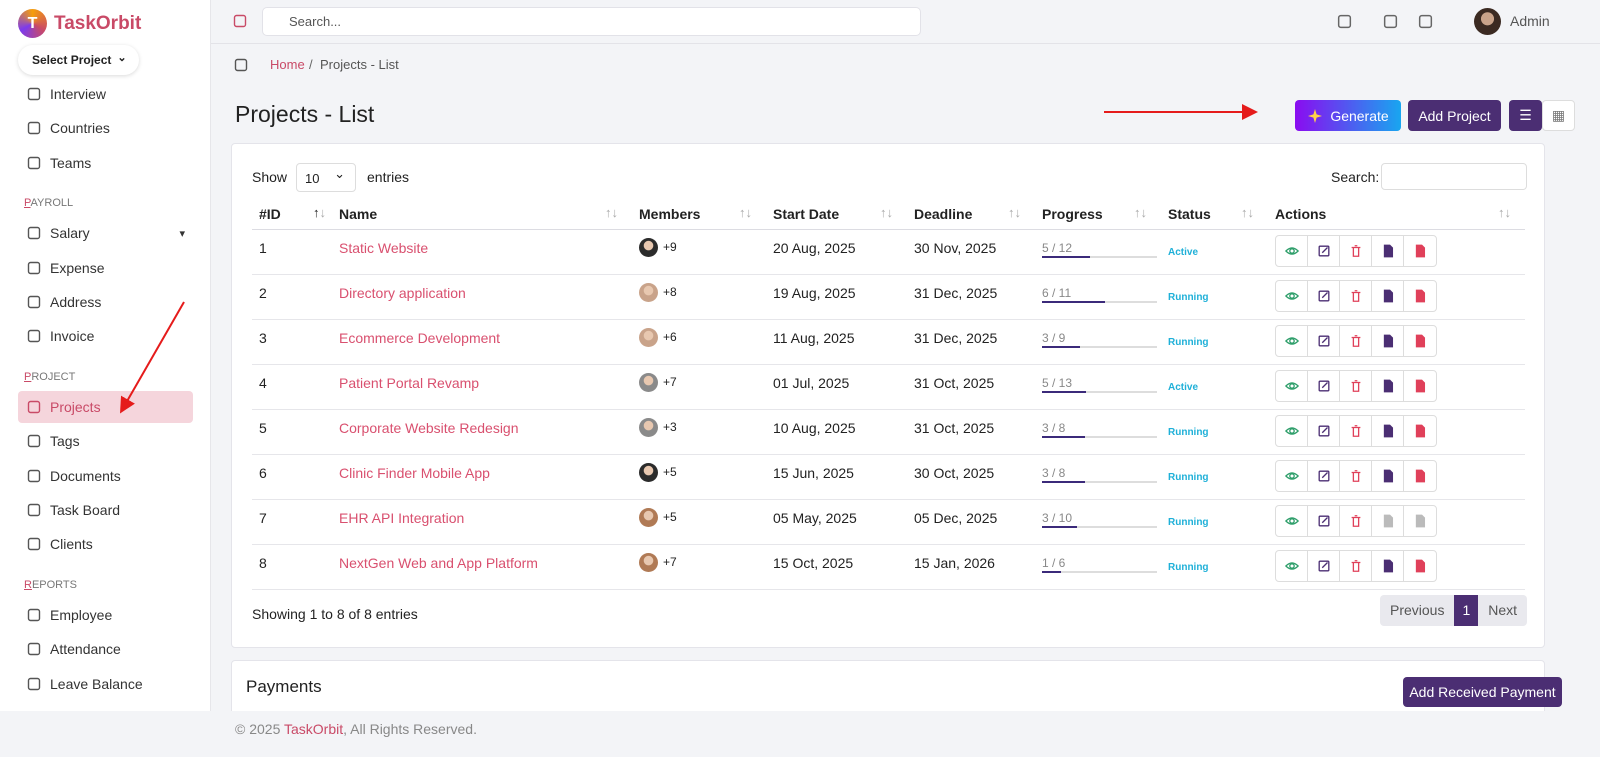 This screenshot has height=757, width=1600. I want to click on nav-item: Projects, so click(105, 406).